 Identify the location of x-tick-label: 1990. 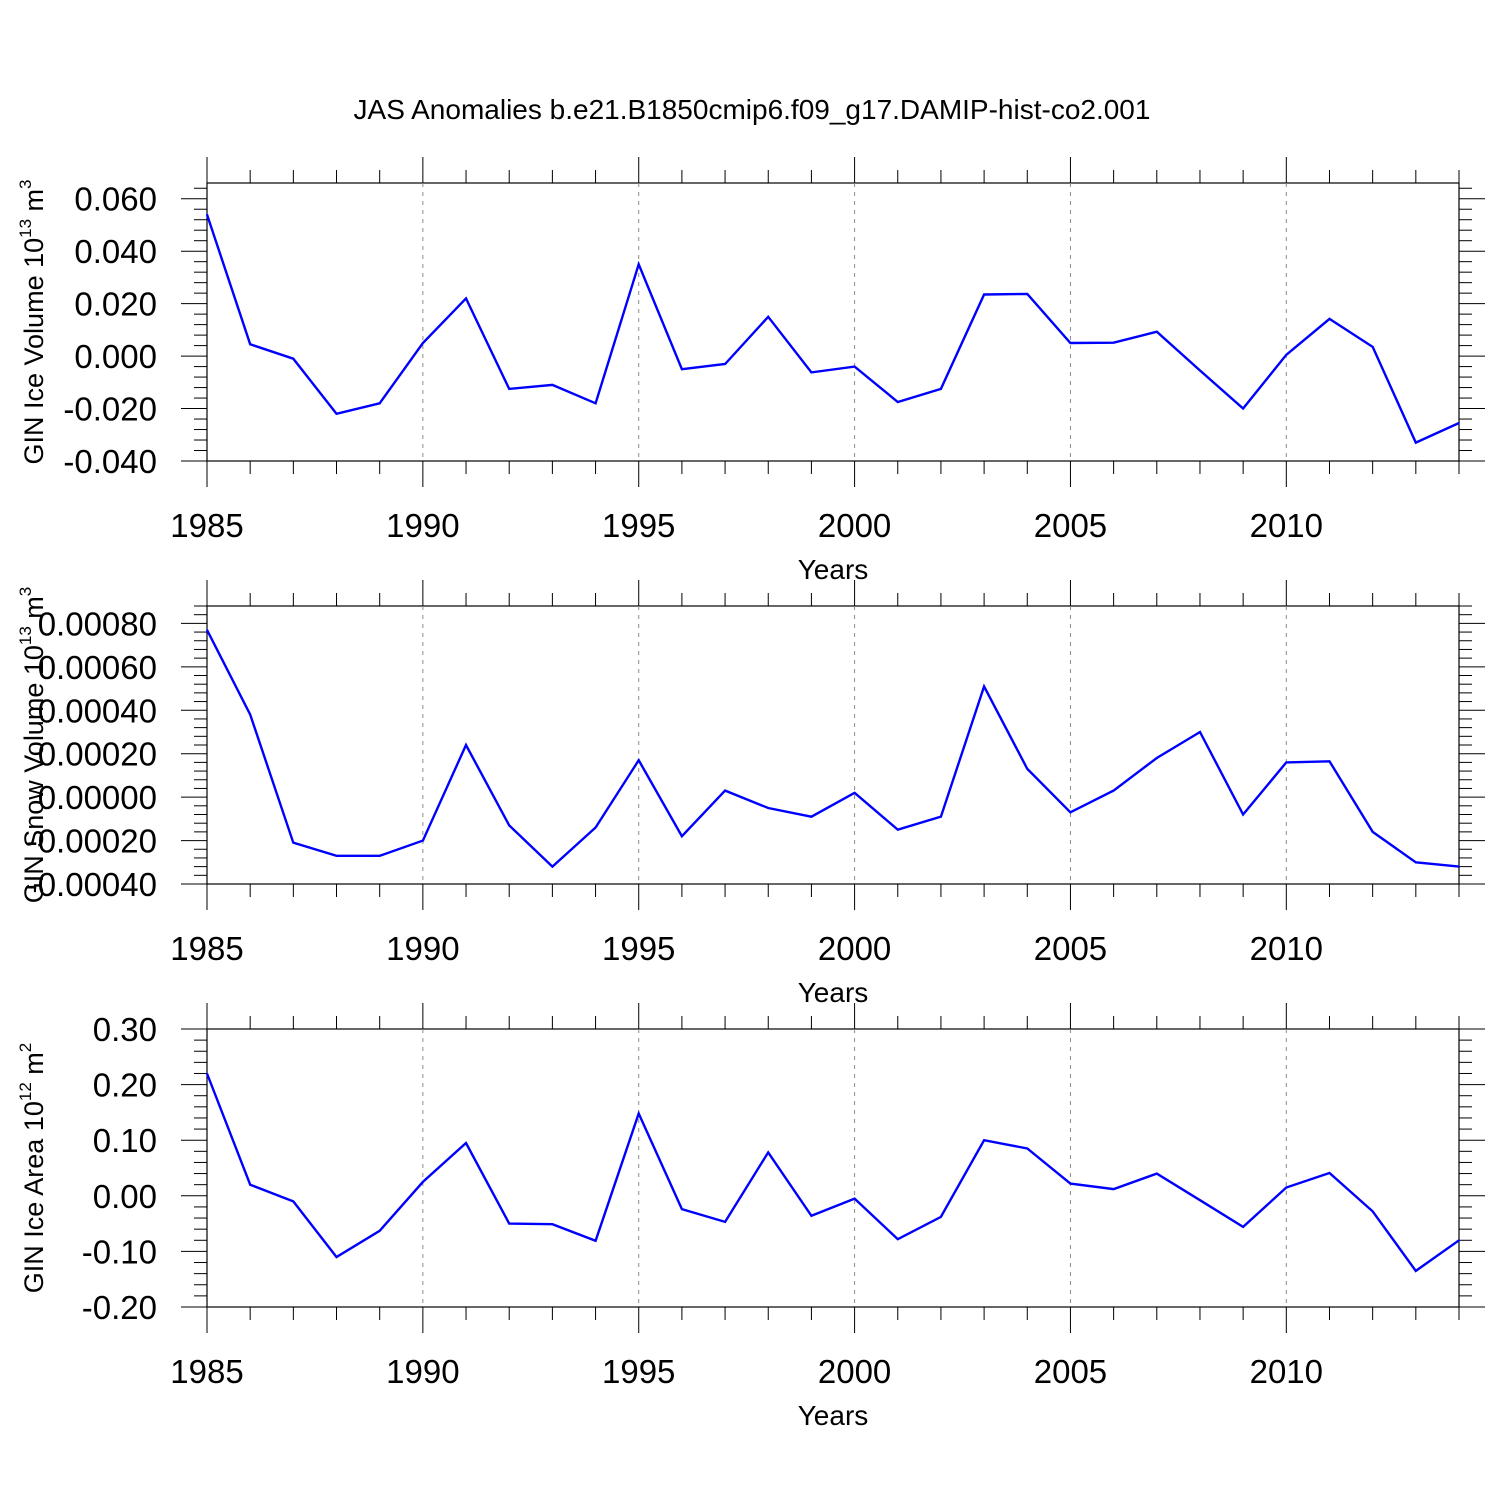
(422, 1371).